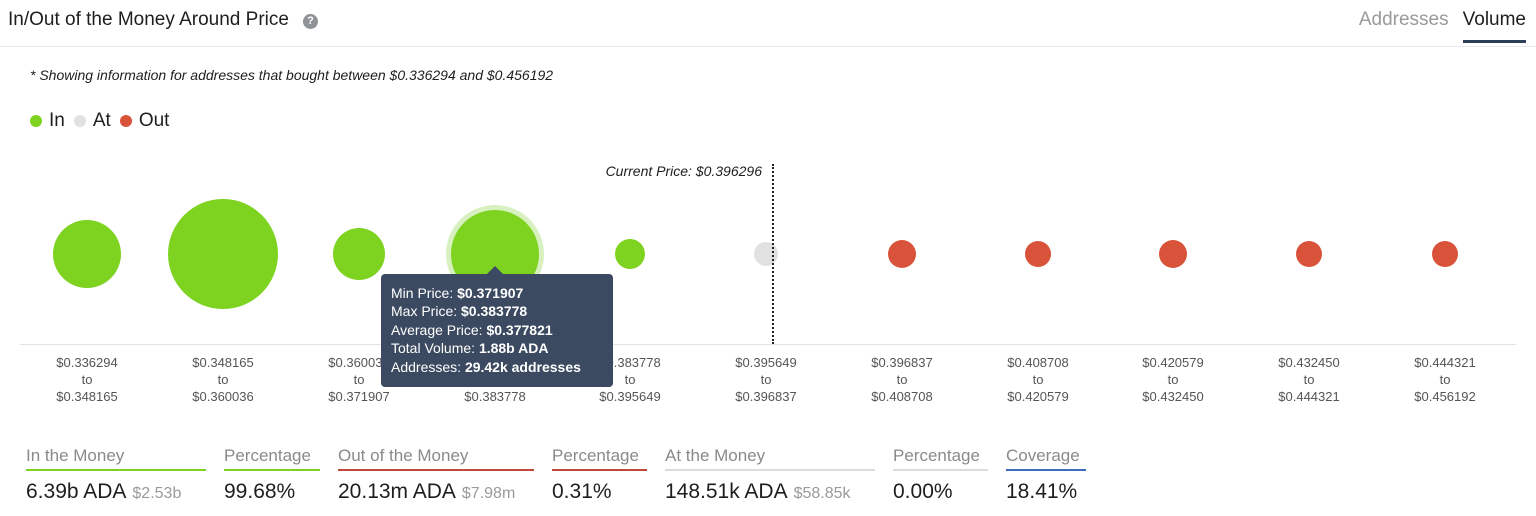 Image resolution: width=1536 pixels, height=516 pixels. What do you see at coordinates (36, 121) in the screenshot?
I see `in-dot-icon` at bounding box center [36, 121].